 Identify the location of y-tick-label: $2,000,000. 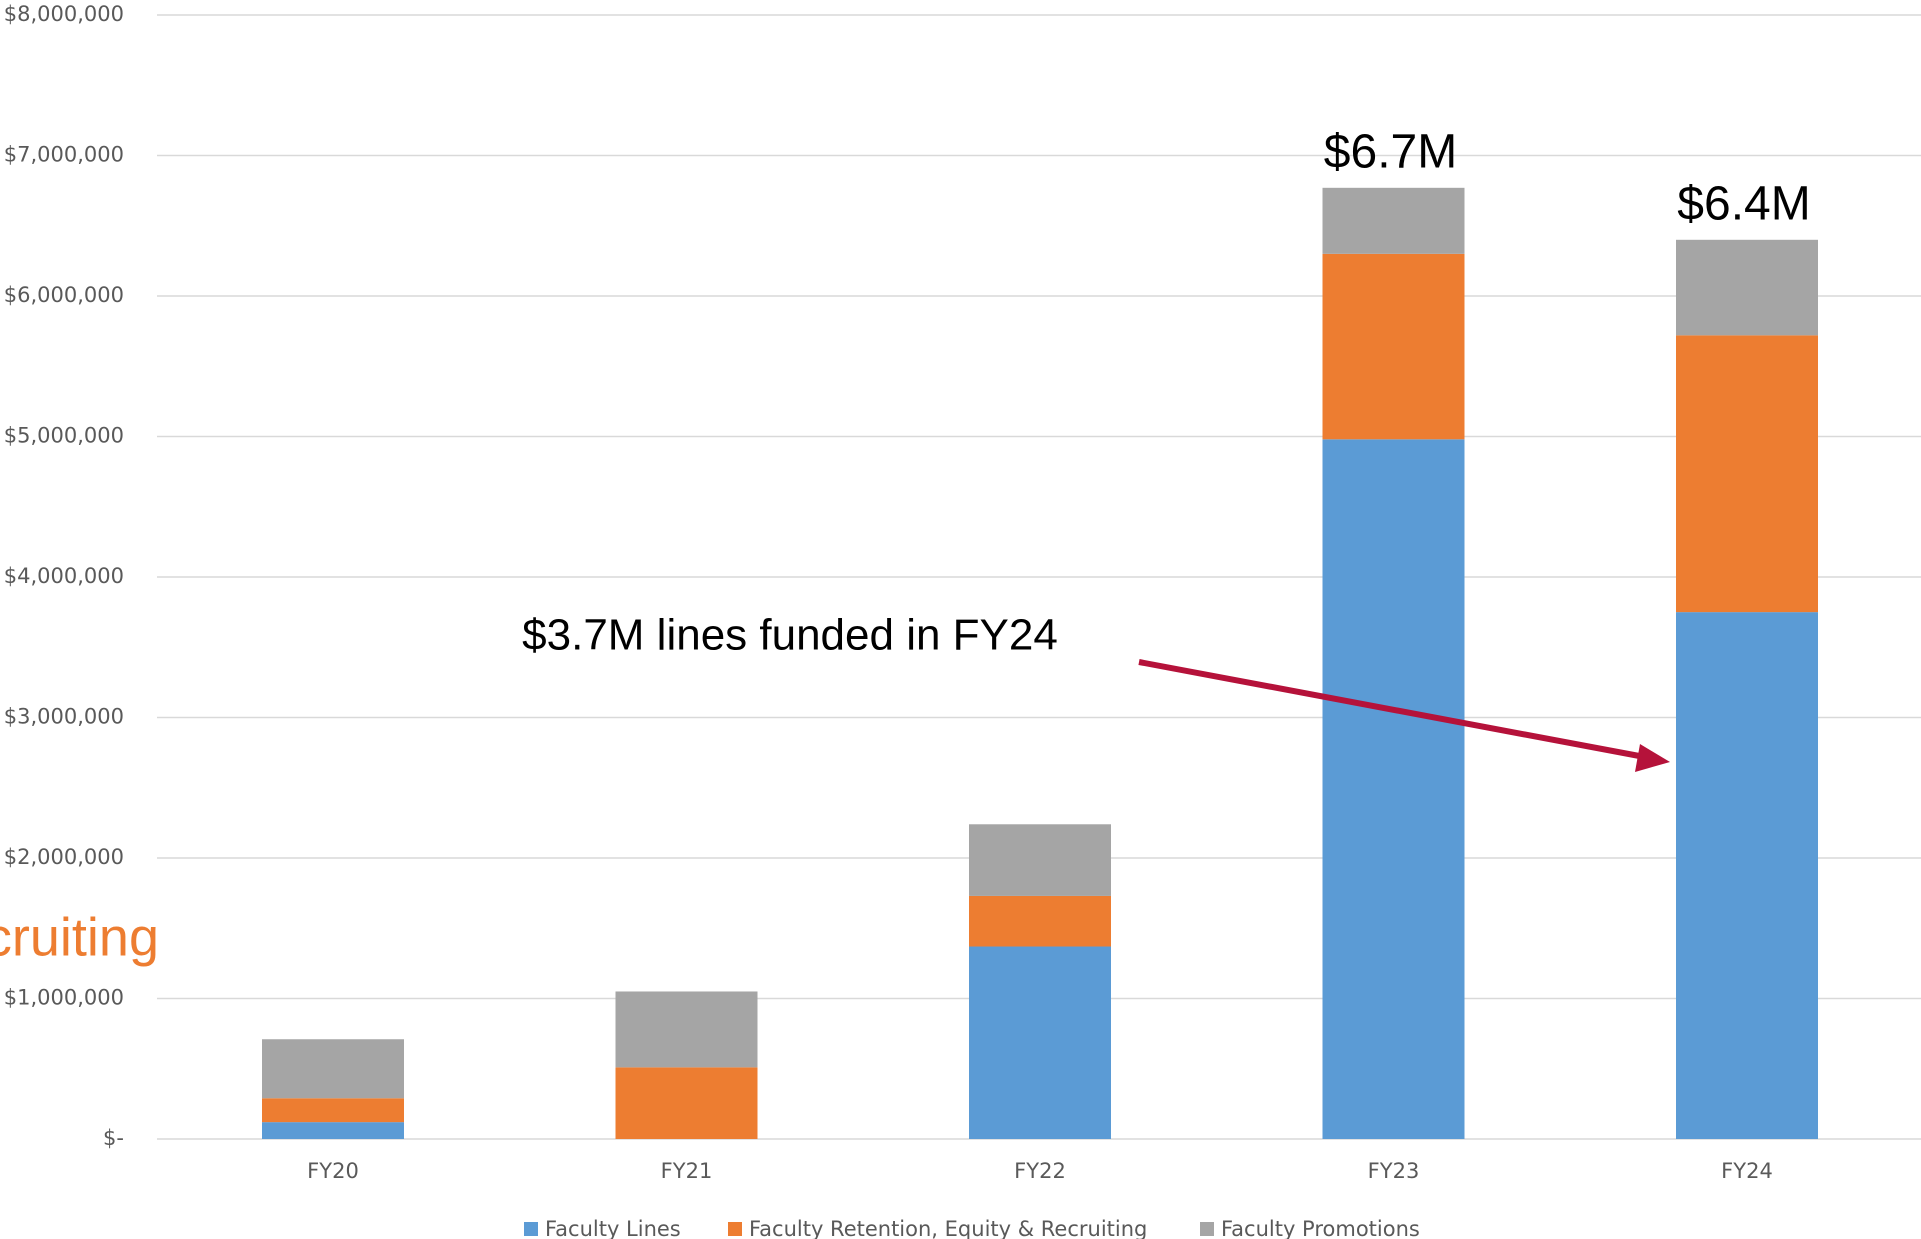
(64, 857).